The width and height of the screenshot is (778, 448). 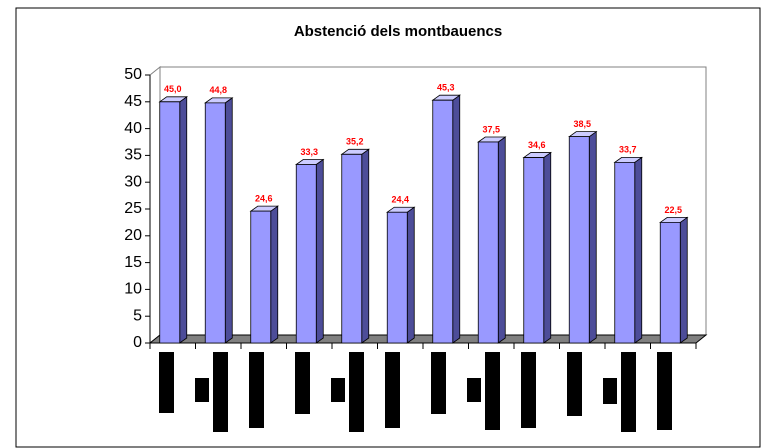 What do you see at coordinates (133, 262) in the screenshot?
I see `y-tick-label: 15` at bounding box center [133, 262].